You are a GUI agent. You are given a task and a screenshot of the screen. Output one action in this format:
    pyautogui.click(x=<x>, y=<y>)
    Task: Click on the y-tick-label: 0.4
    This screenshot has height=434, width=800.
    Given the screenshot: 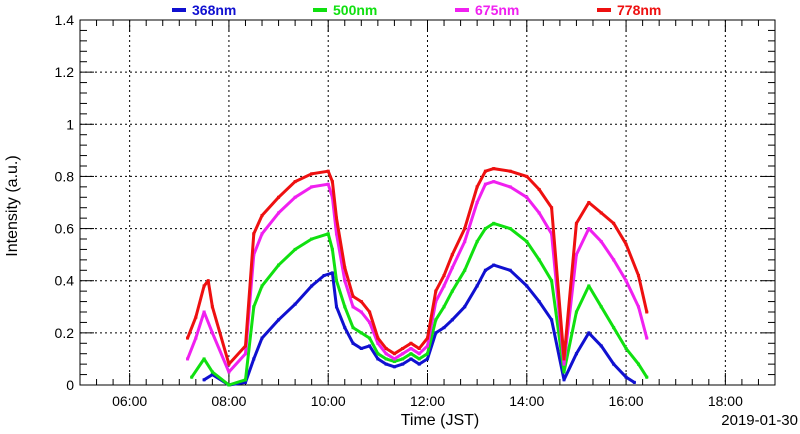 What is the action you would take?
    pyautogui.click(x=65, y=281)
    